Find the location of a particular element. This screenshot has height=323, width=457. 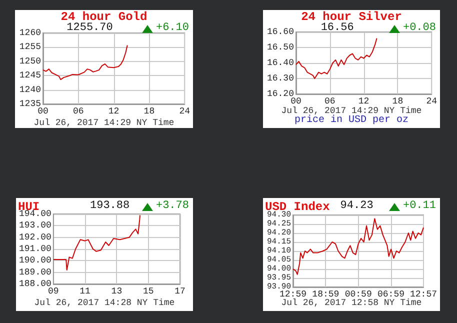

chart-title: 24 hour Gold is located at coordinates (104, 17).